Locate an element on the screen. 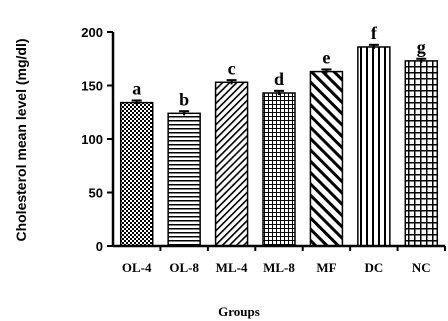 This screenshot has width=448, height=321. y-tick-label-100: 100 is located at coordinates (92, 139).